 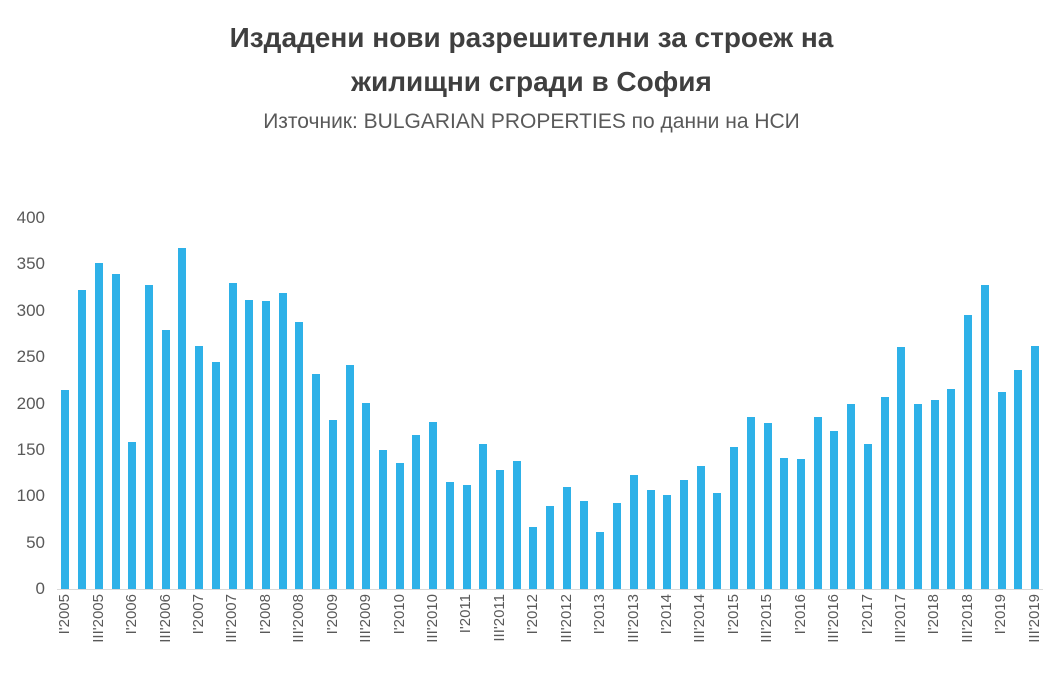 I want to click on bar-IV'2011, so click(x=516, y=525).